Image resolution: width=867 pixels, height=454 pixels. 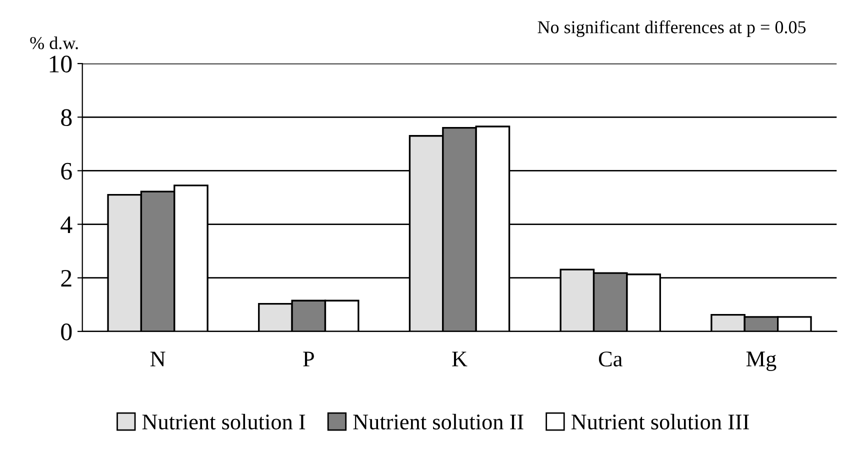 I want to click on y-tick-label: 4, so click(x=66, y=224).